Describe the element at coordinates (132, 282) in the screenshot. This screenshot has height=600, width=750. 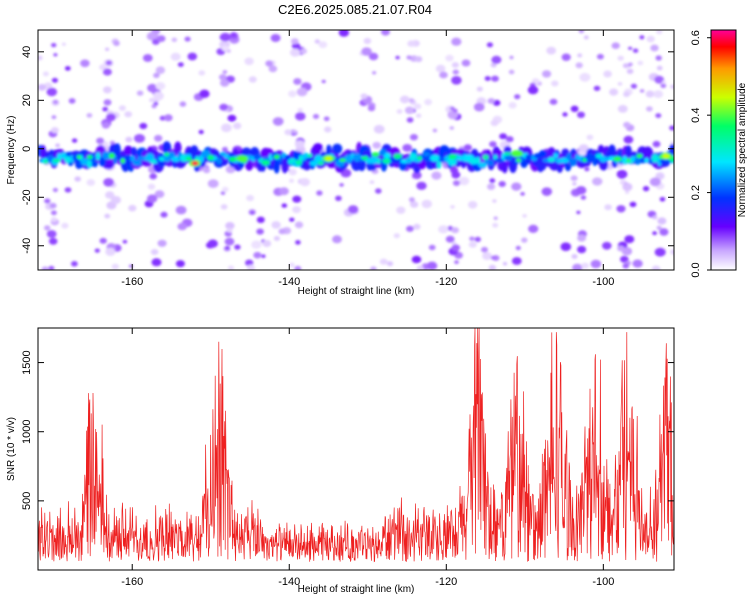
I see `x-tick-label: -160` at that location.